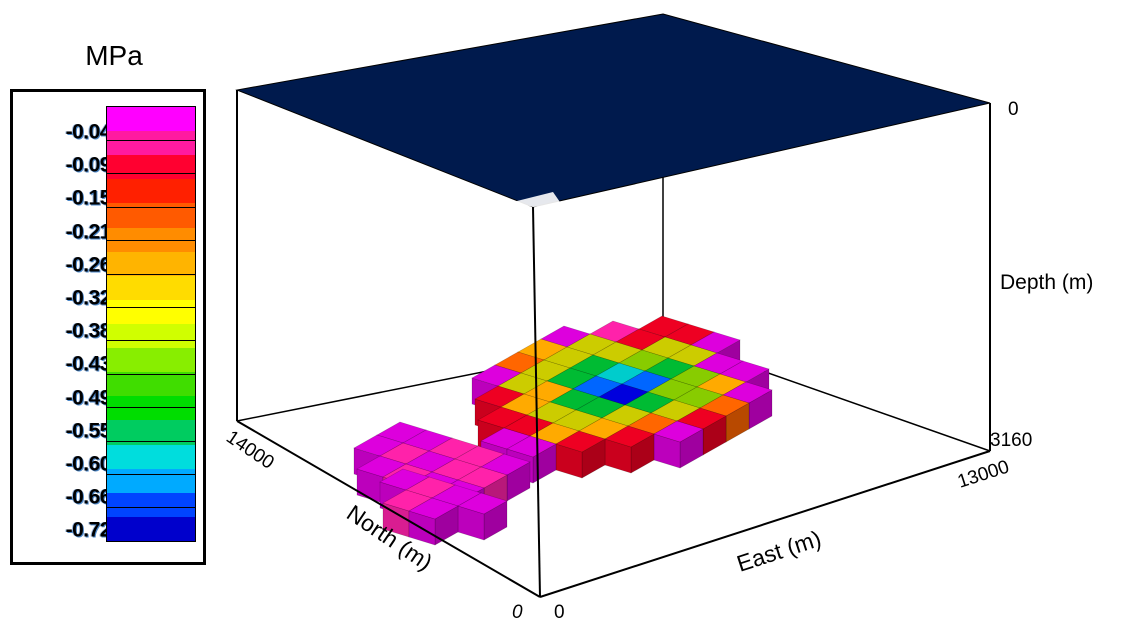 The height and width of the screenshot is (640, 1132). Describe the element at coordinates (250, 450) in the screenshot. I see `north-tick-end: 14000` at that location.